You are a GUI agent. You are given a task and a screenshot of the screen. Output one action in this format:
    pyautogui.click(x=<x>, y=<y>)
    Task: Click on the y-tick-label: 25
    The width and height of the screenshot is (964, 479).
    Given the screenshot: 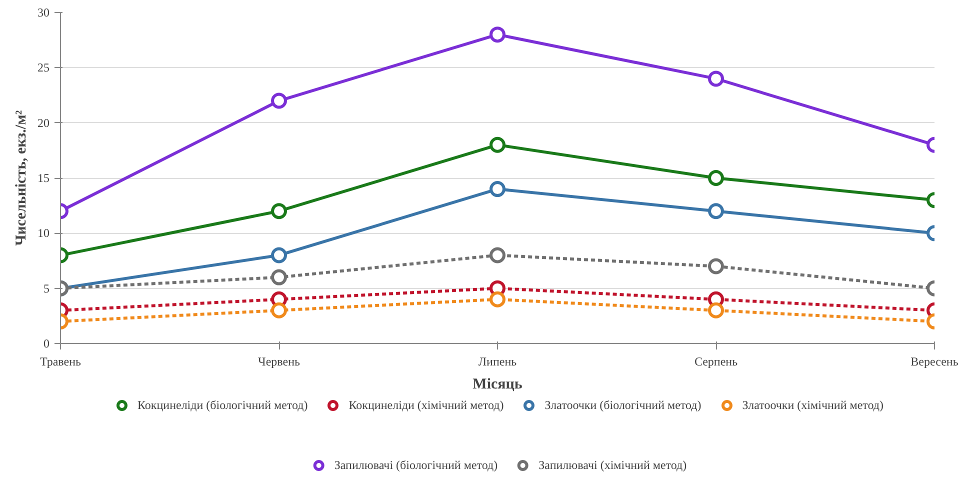 What is the action you would take?
    pyautogui.click(x=44, y=67)
    